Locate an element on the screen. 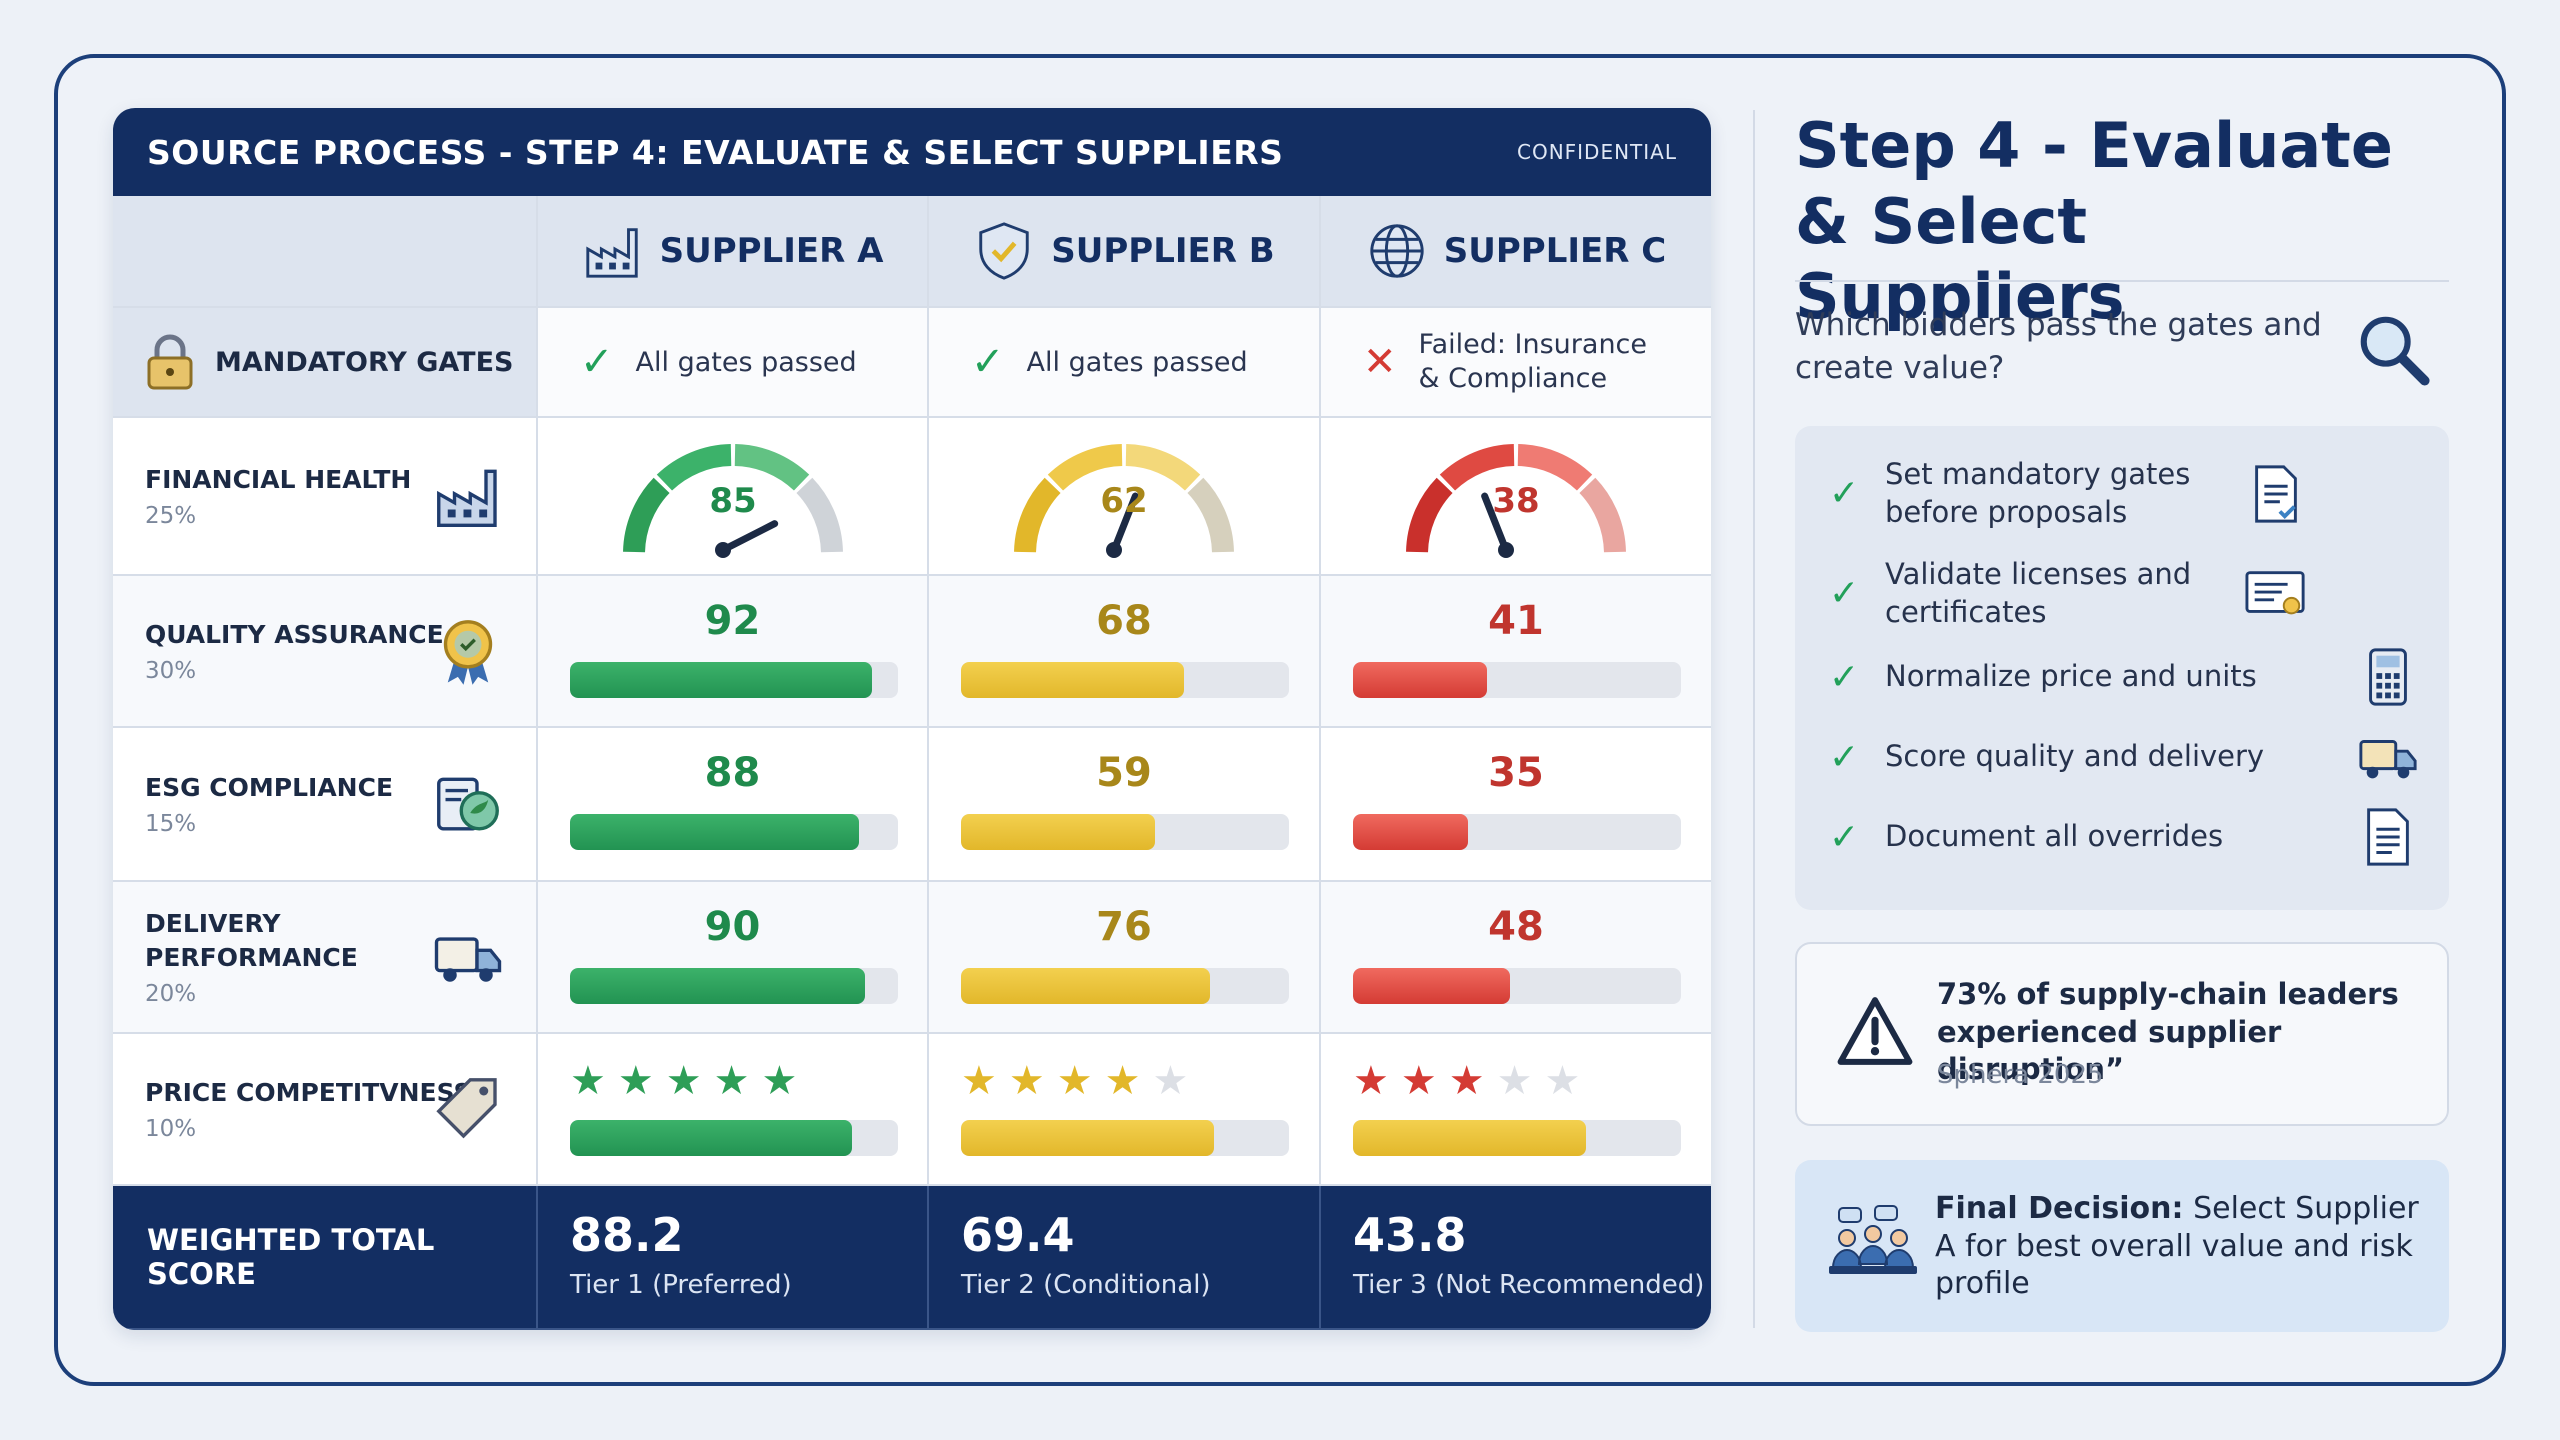 The width and height of the screenshot is (2560, 1440). checklist-text: Set mandatory gates before proposals is located at coordinates (2038, 493).